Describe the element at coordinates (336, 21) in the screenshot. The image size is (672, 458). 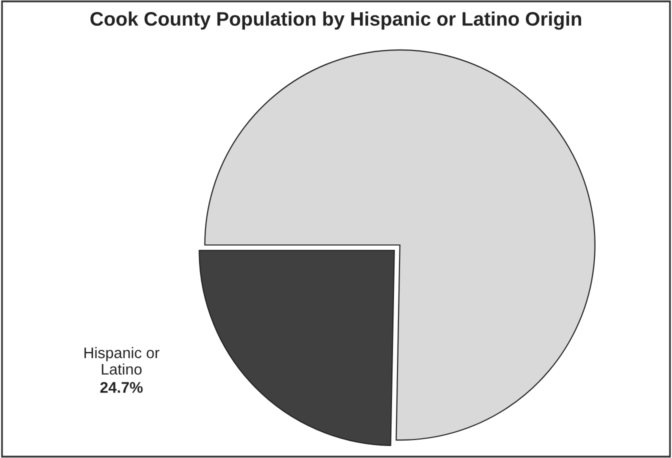
I see `chart-title: Cook County Population by Hispanic or Latino Origin` at that location.